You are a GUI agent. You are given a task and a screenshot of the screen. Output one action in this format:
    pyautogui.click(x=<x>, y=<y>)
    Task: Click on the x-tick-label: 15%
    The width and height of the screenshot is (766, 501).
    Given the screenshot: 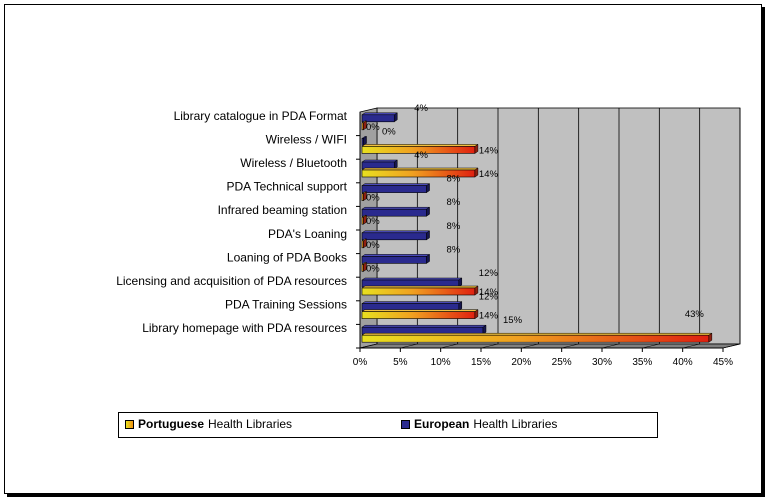 What is the action you would take?
    pyautogui.click(x=481, y=362)
    